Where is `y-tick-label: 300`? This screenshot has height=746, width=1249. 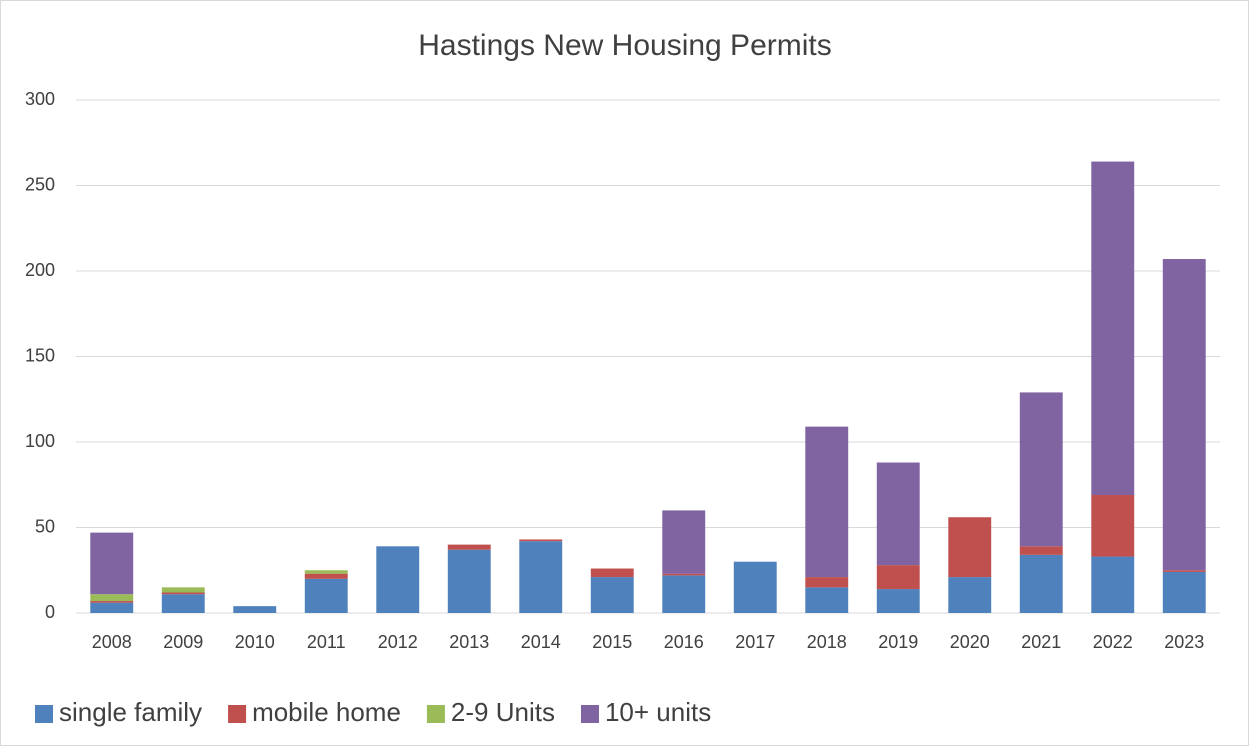 y-tick-label: 300 is located at coordinates (40, 99).